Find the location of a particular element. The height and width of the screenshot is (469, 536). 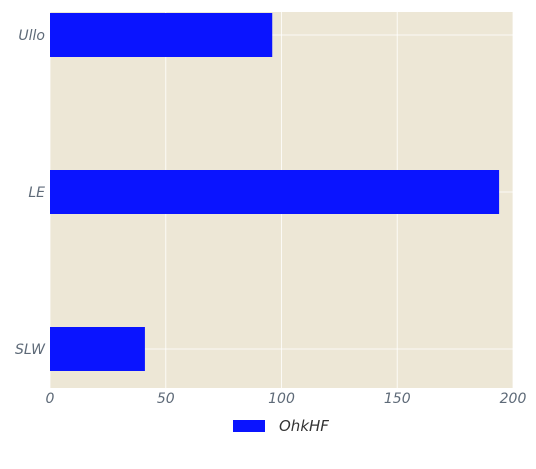

y-tick-label-slw: SLW is located at coordinates (30, 350).